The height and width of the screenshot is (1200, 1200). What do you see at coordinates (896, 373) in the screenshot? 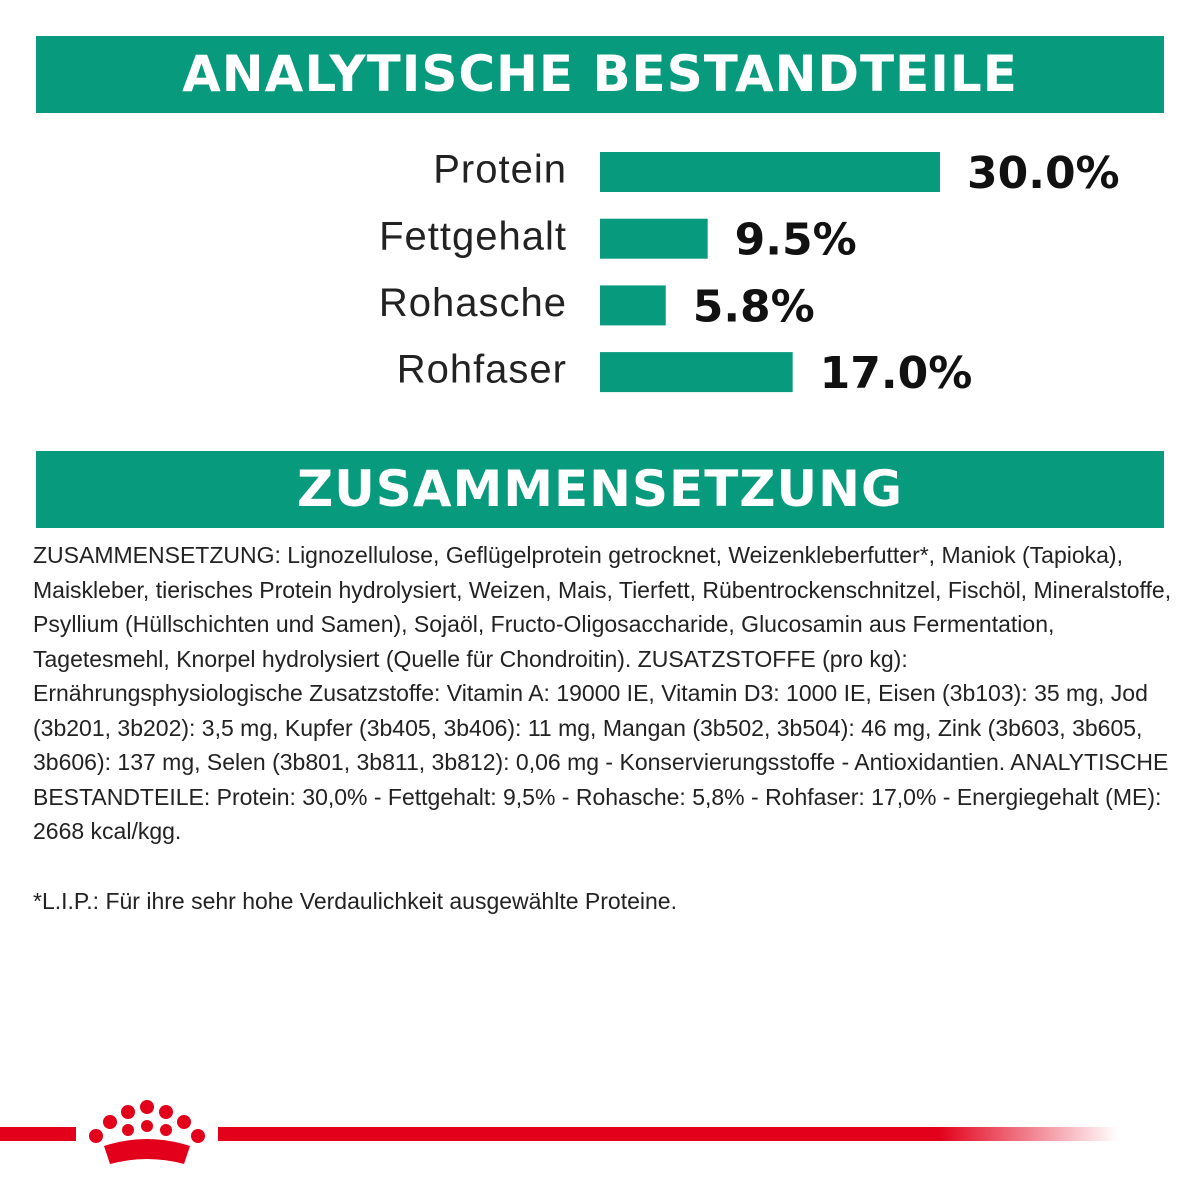
I see `value-label: 17.0%` at bounding box center [896, 373].